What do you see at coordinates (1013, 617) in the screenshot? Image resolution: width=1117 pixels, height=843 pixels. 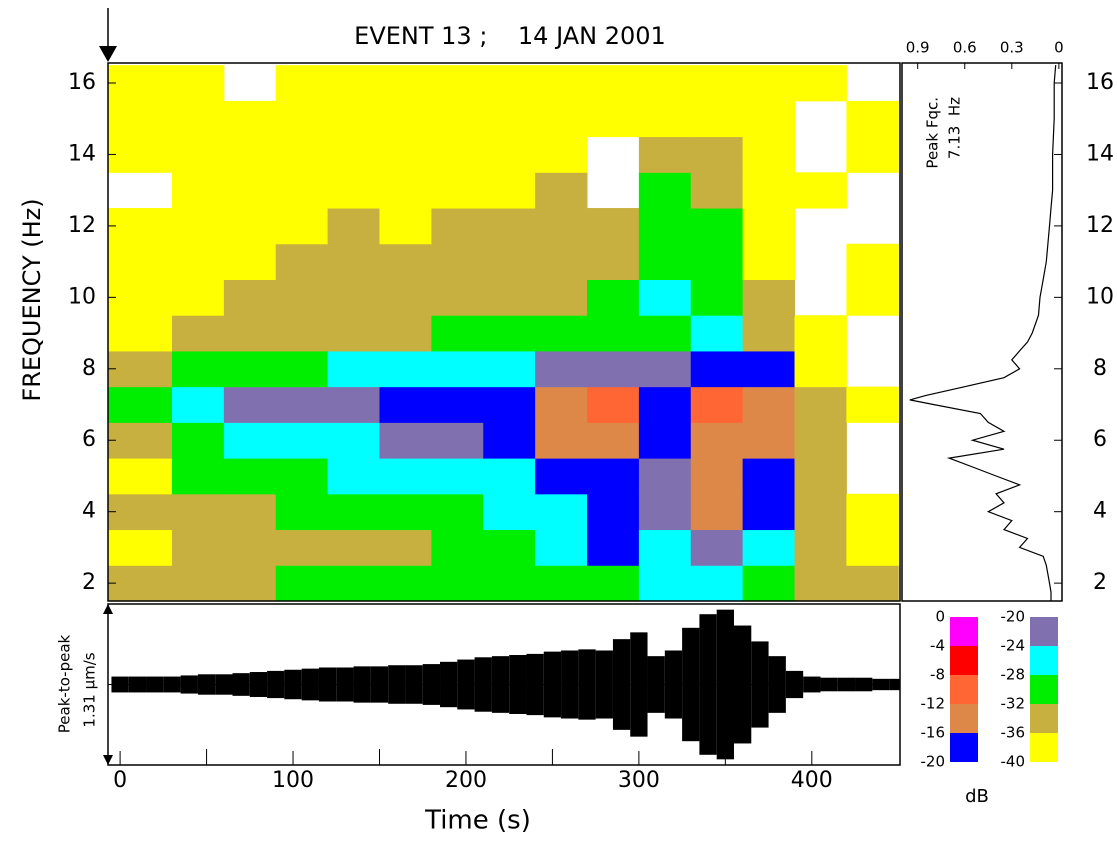 I see `colorbar-label: -20` at bounding box center [1013, 617].